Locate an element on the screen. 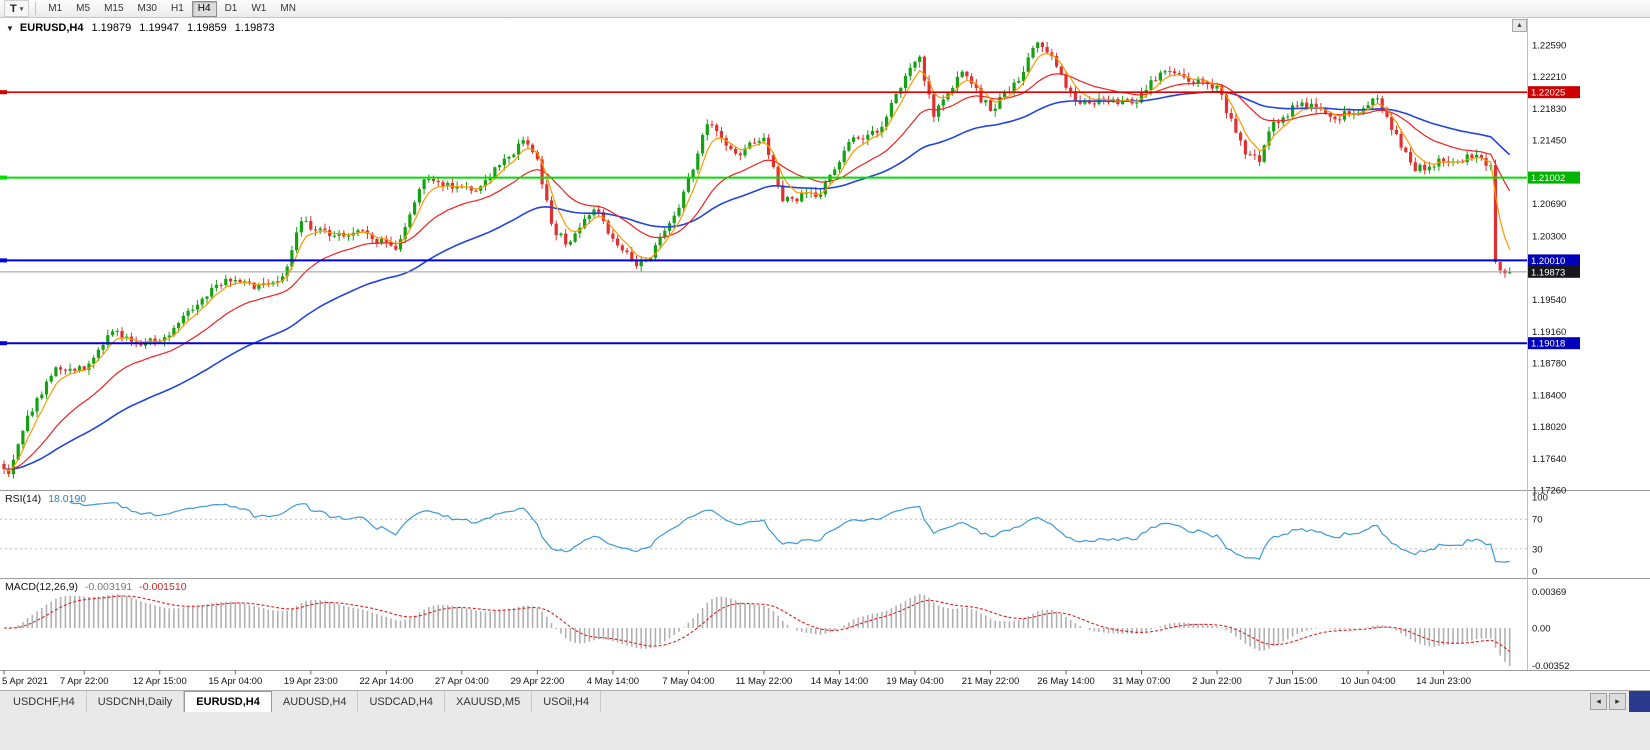 This screenshot has width=1650, height=750. toolbar-separator is located at coordinates (36, 8).